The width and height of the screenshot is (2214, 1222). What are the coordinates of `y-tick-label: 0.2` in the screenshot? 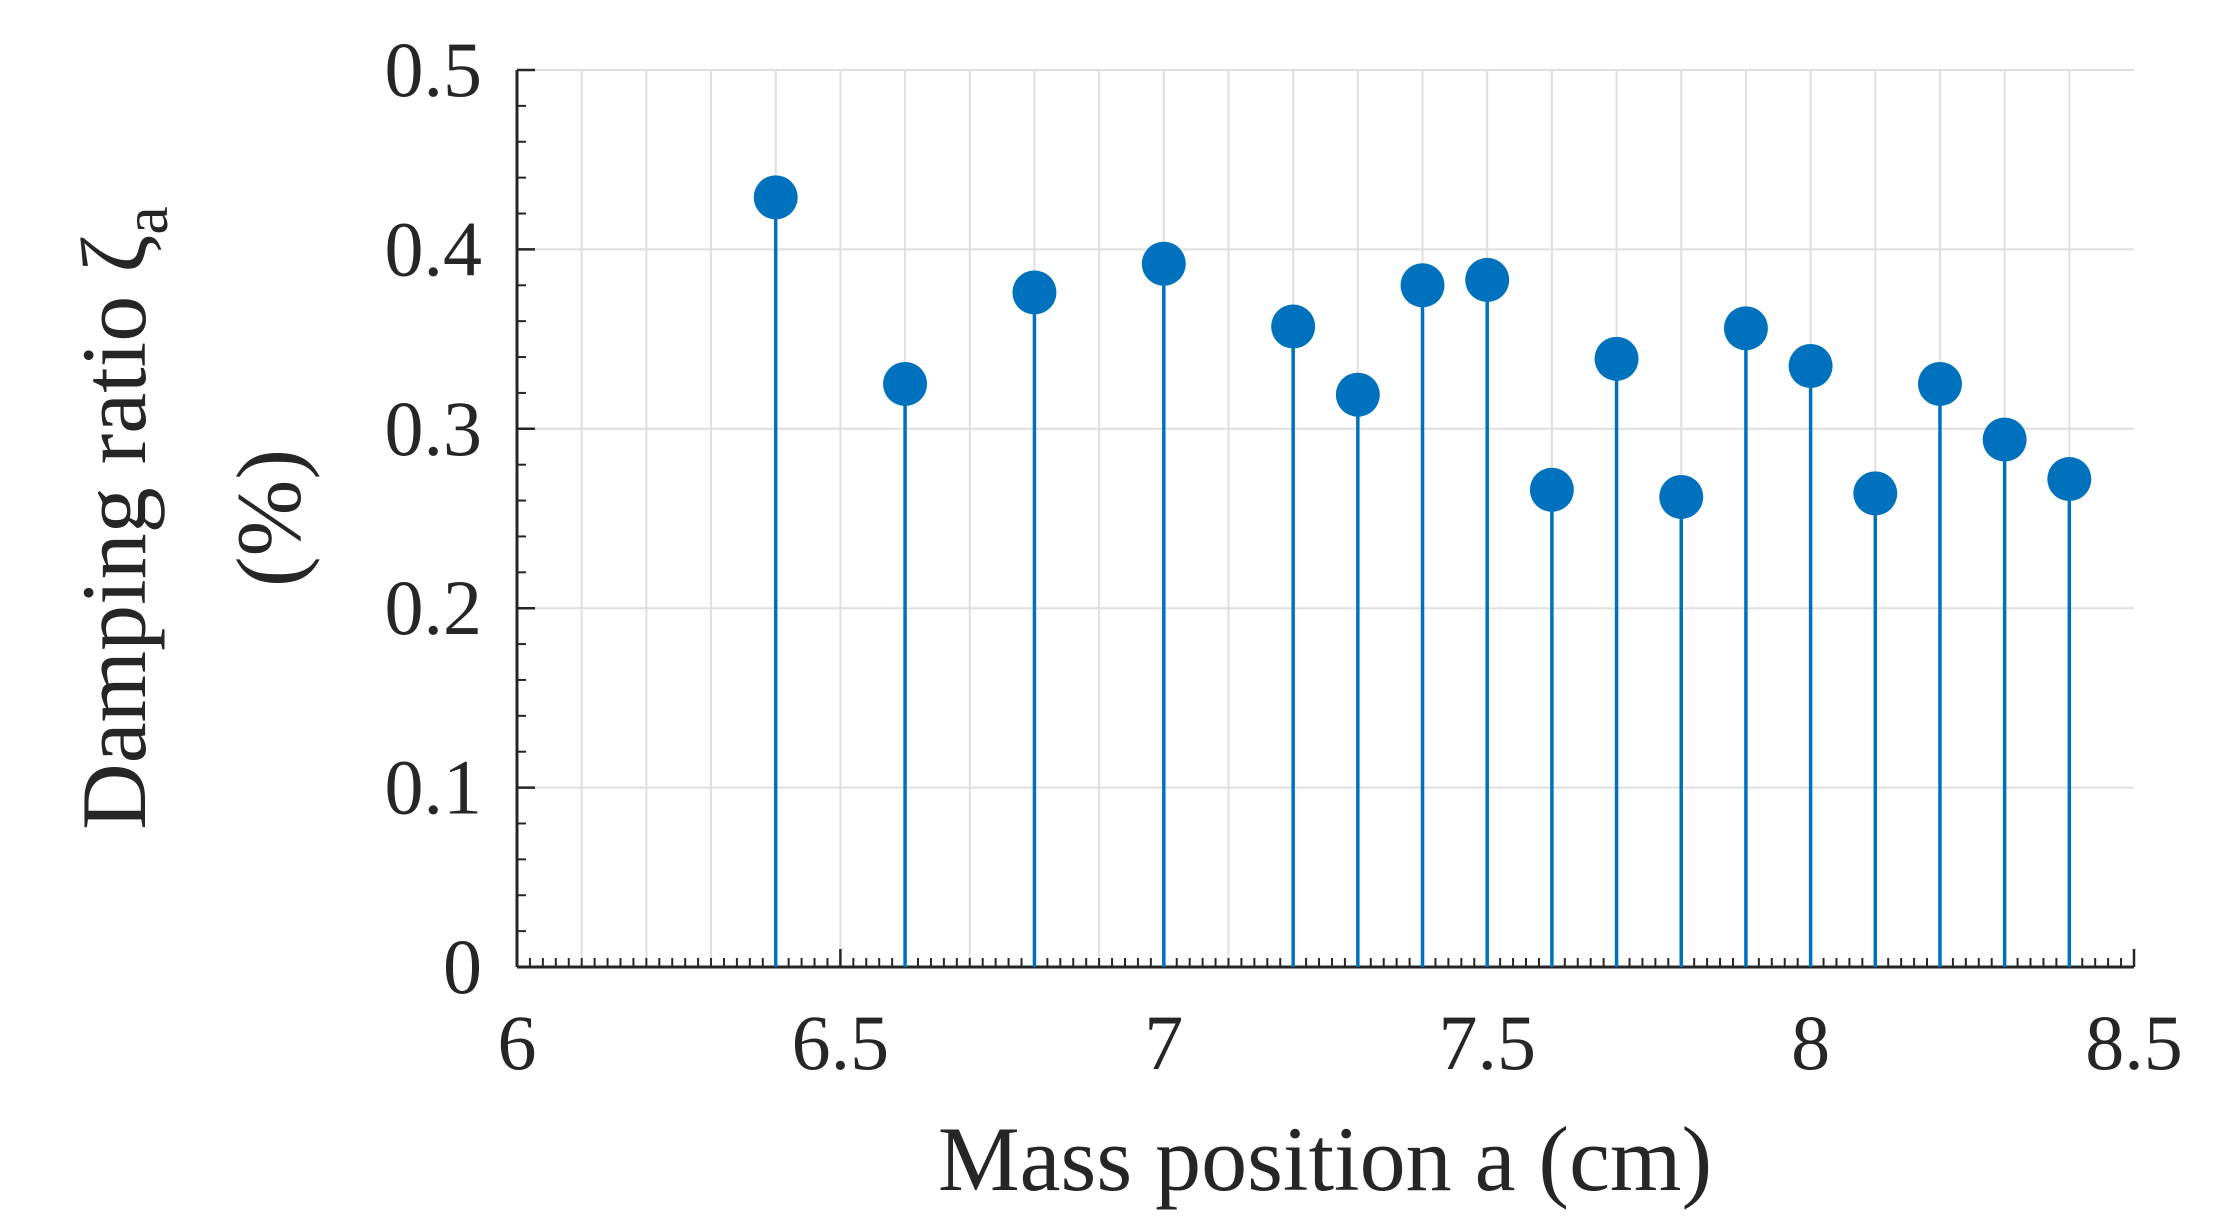 It's located at (434, 607).